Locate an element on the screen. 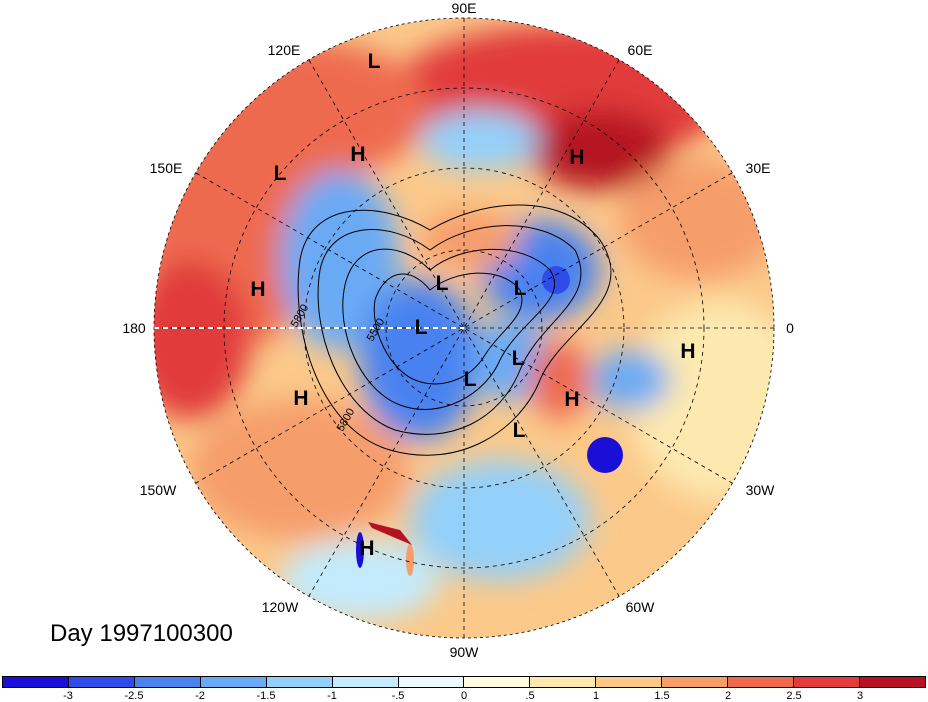  lon-label-180: 180 is located at coordinates (134, 328).